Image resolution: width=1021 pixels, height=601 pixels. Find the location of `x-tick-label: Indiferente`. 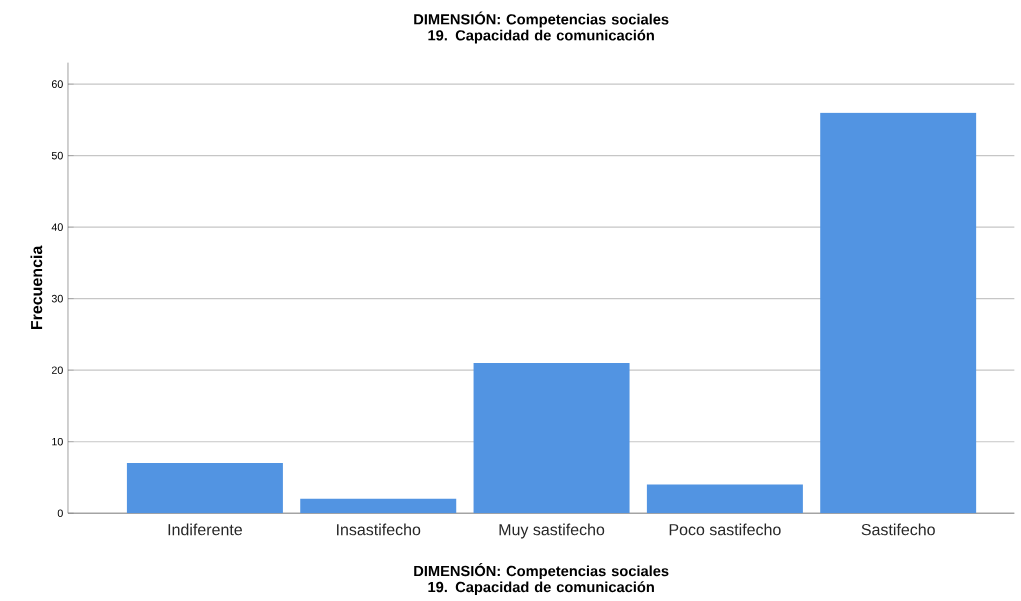

x-tick-label: Indiferente is located at coordinates (205, 529).